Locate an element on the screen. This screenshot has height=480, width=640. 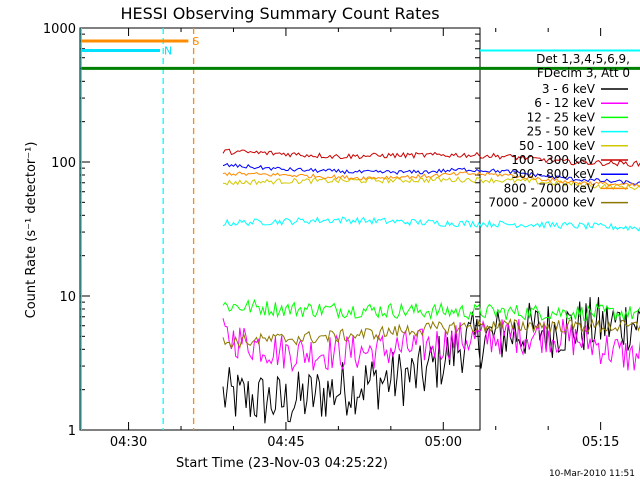
y-tick-label: 100 is located at coordinates (63, 163).